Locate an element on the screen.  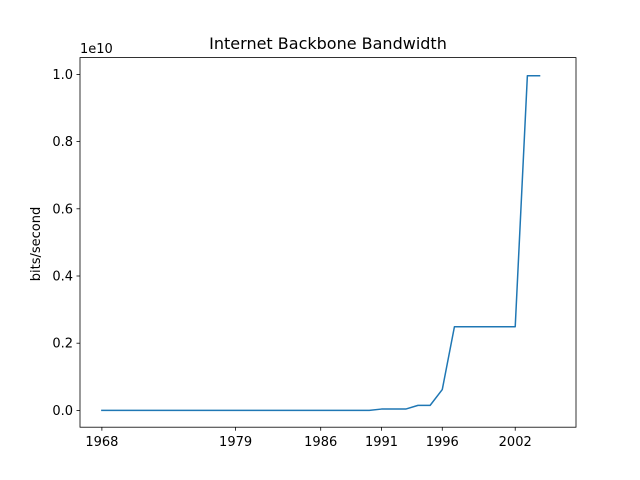
y-tick-label: 0.0 is located at coordinates (62, 411).